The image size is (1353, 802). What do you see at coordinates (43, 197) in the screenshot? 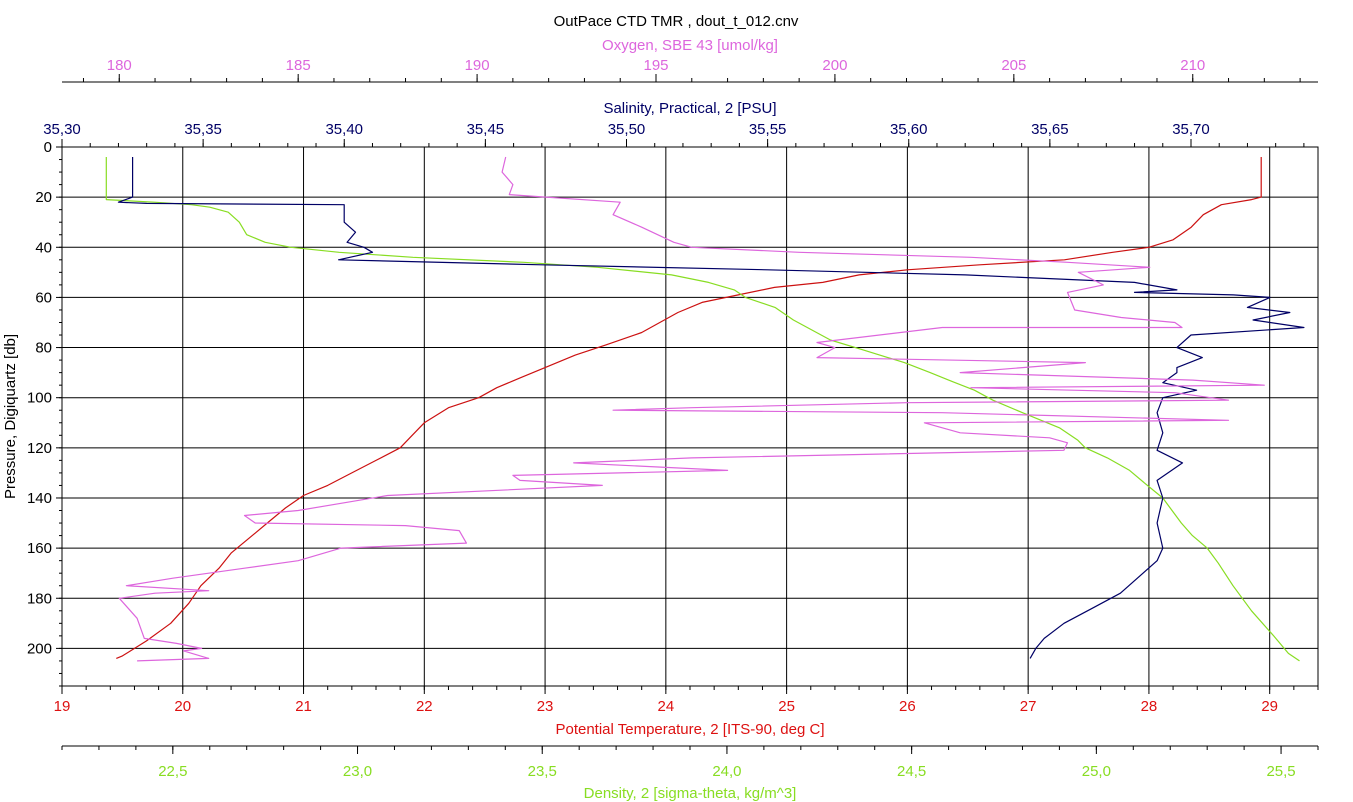
I see `y-tick-label: 20` at bounding box center [43, 197].